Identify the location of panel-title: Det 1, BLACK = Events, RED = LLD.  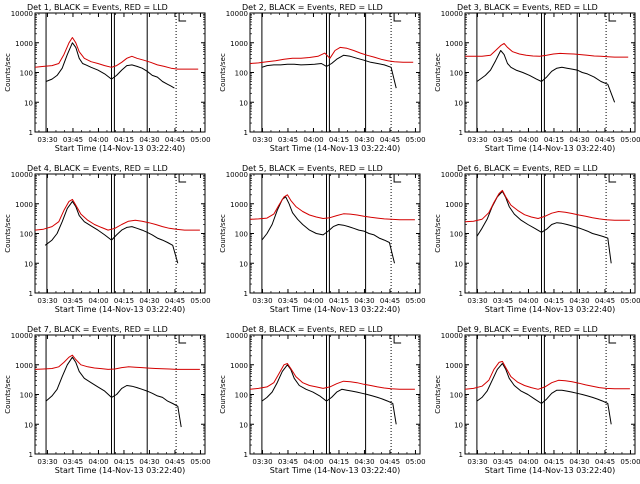
(97, 7).